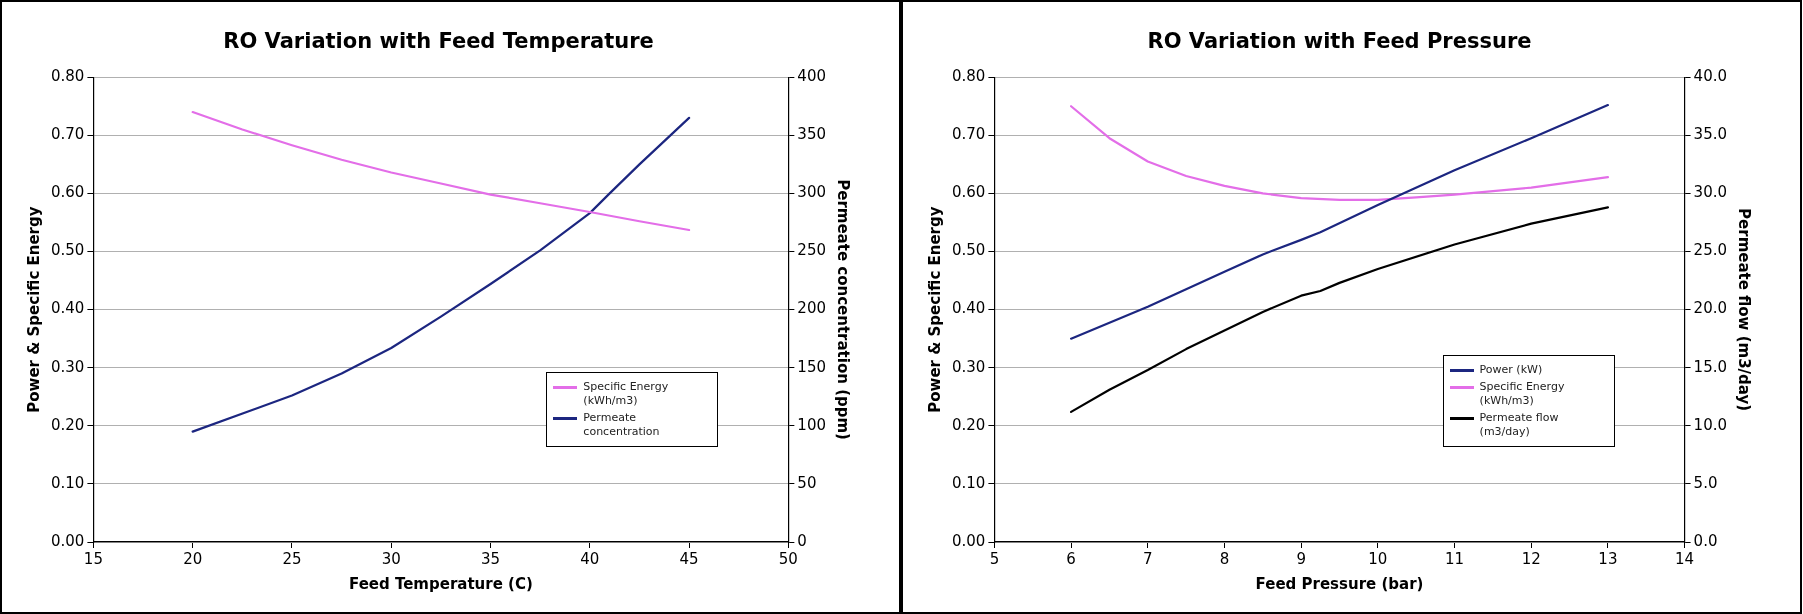  What do you see at coordinates (440, 583) in the screenshot?
I see `x-axis-title: Feed Temperature (C)` at bounding box center [440, 583].